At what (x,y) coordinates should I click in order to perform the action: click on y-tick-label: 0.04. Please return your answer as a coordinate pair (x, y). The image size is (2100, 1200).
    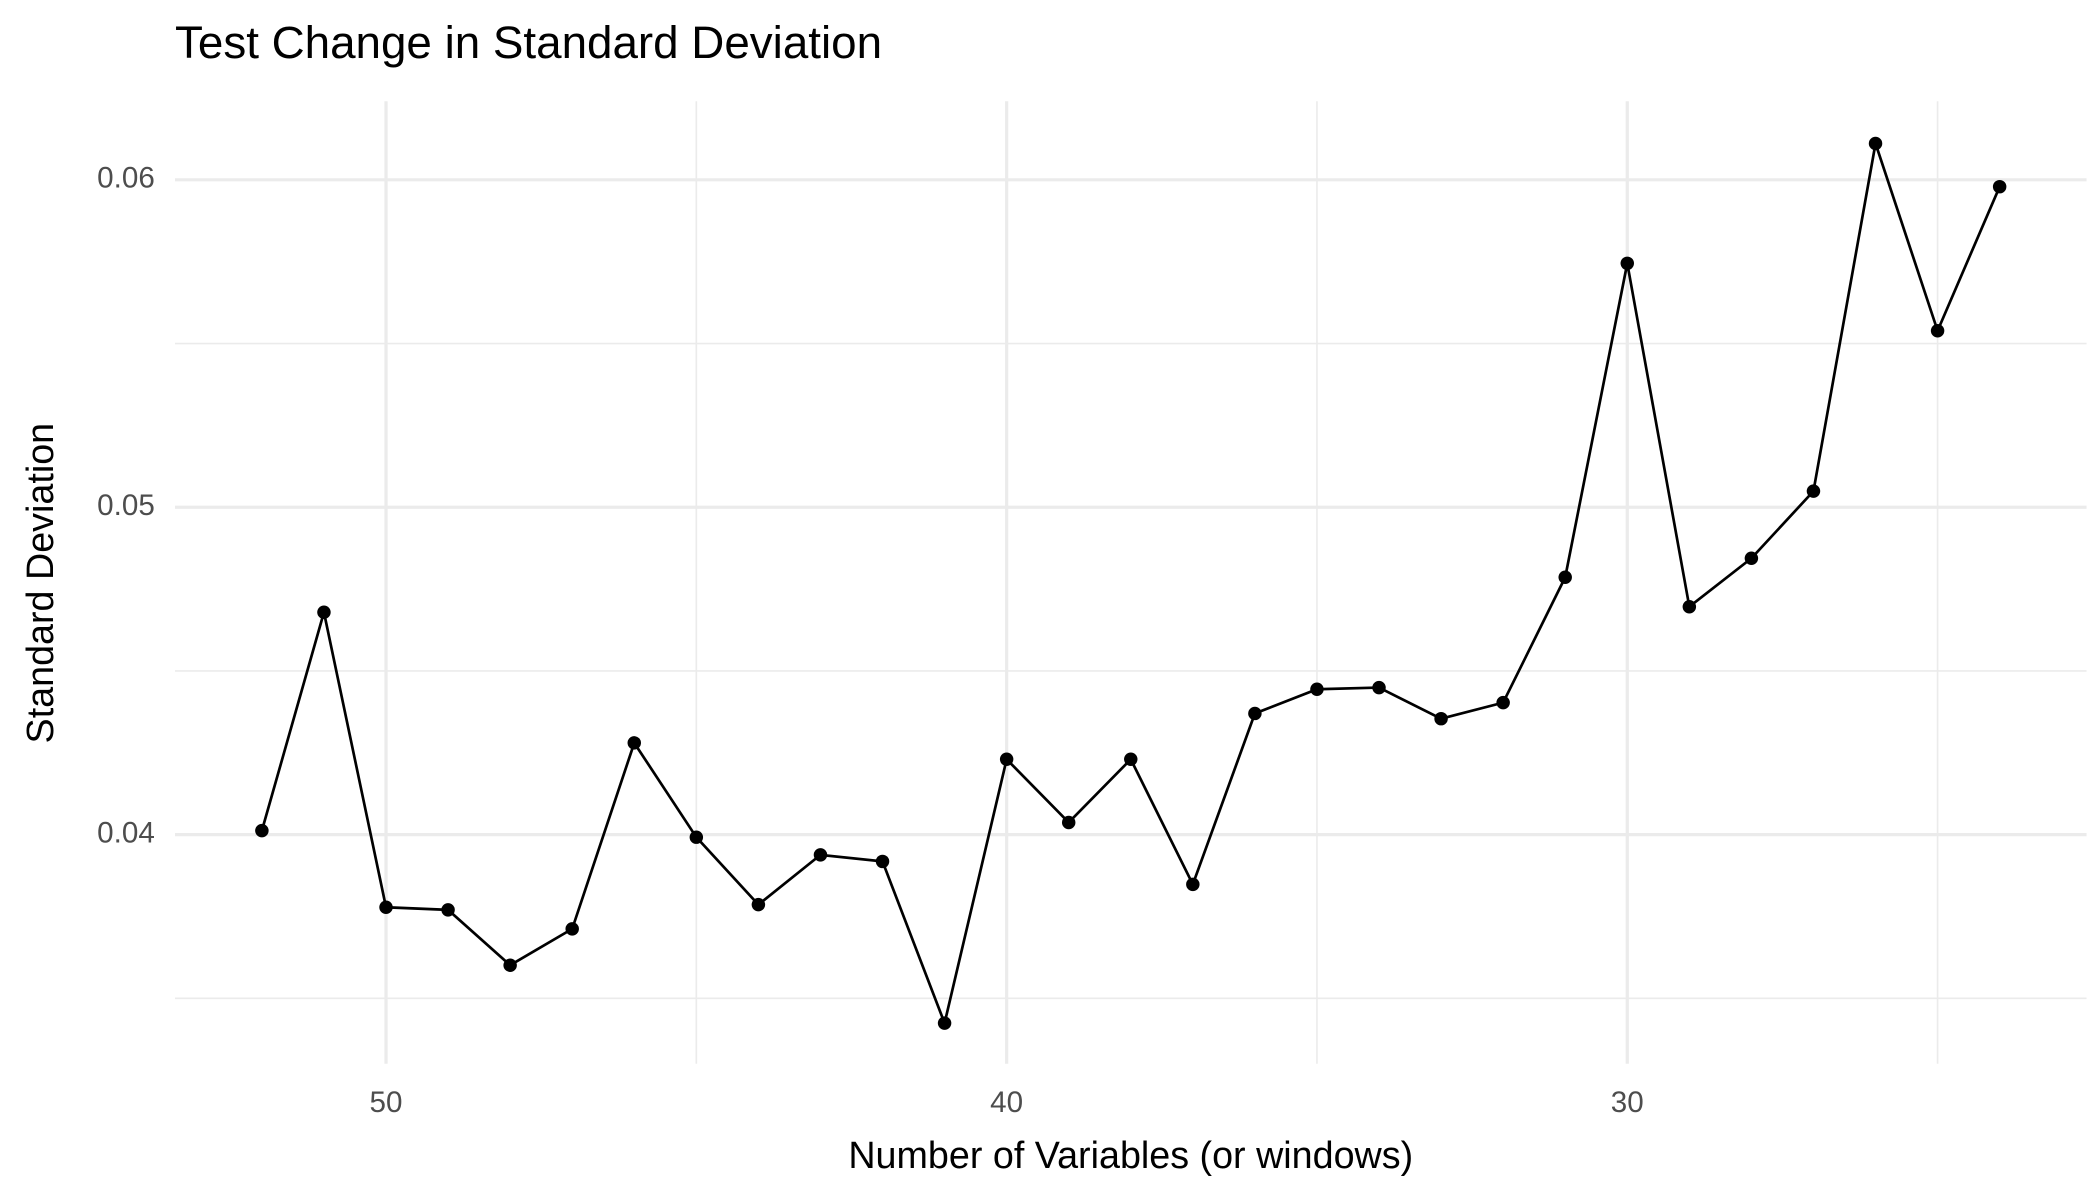
    Looking at the image, I should click on (126, 832).